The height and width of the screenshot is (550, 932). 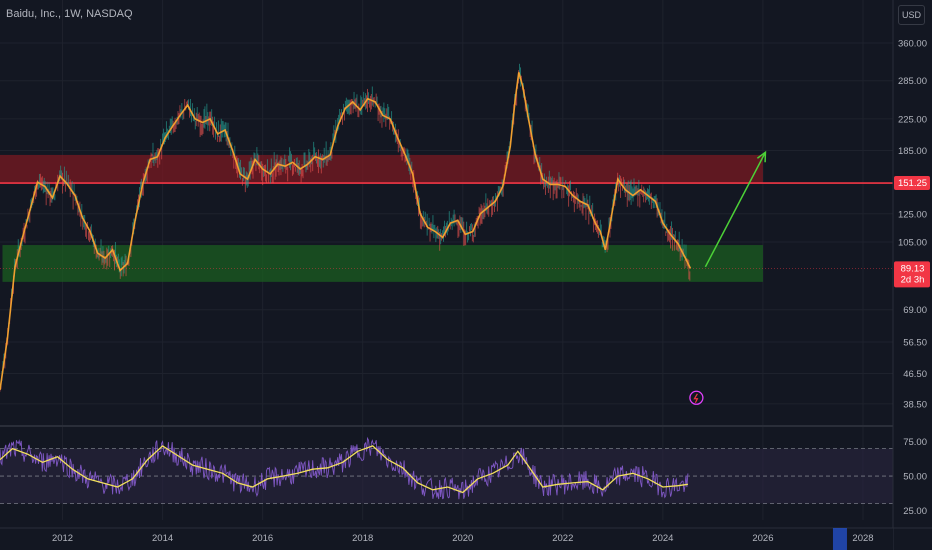 What do you see at coordinates (462, 538) in the screenshot?
I see `x-tick-label: 2020` at bounding box center [462, 538].